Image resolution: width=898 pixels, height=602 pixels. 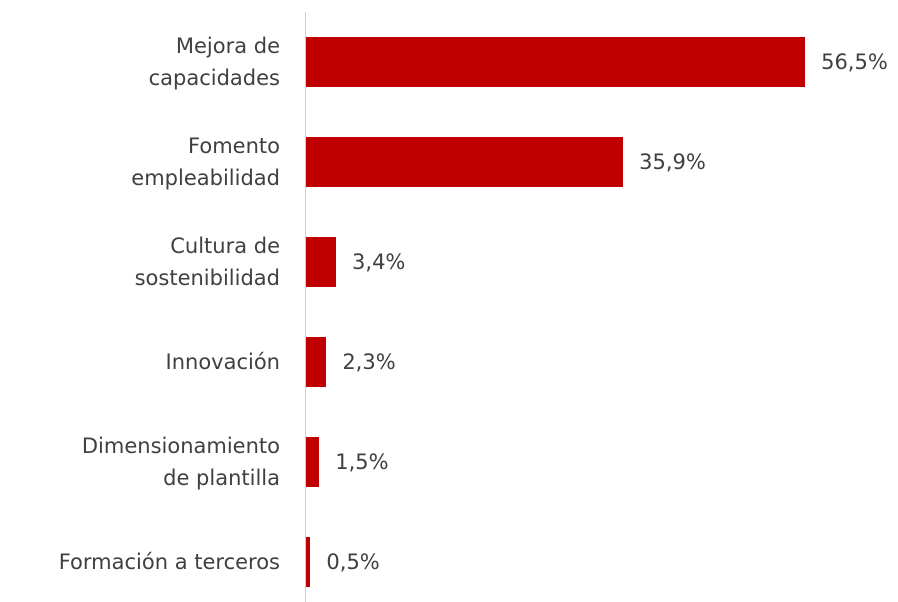 I want to click on category-label: Fomento empleabilidad, so click(x=205, y=162).